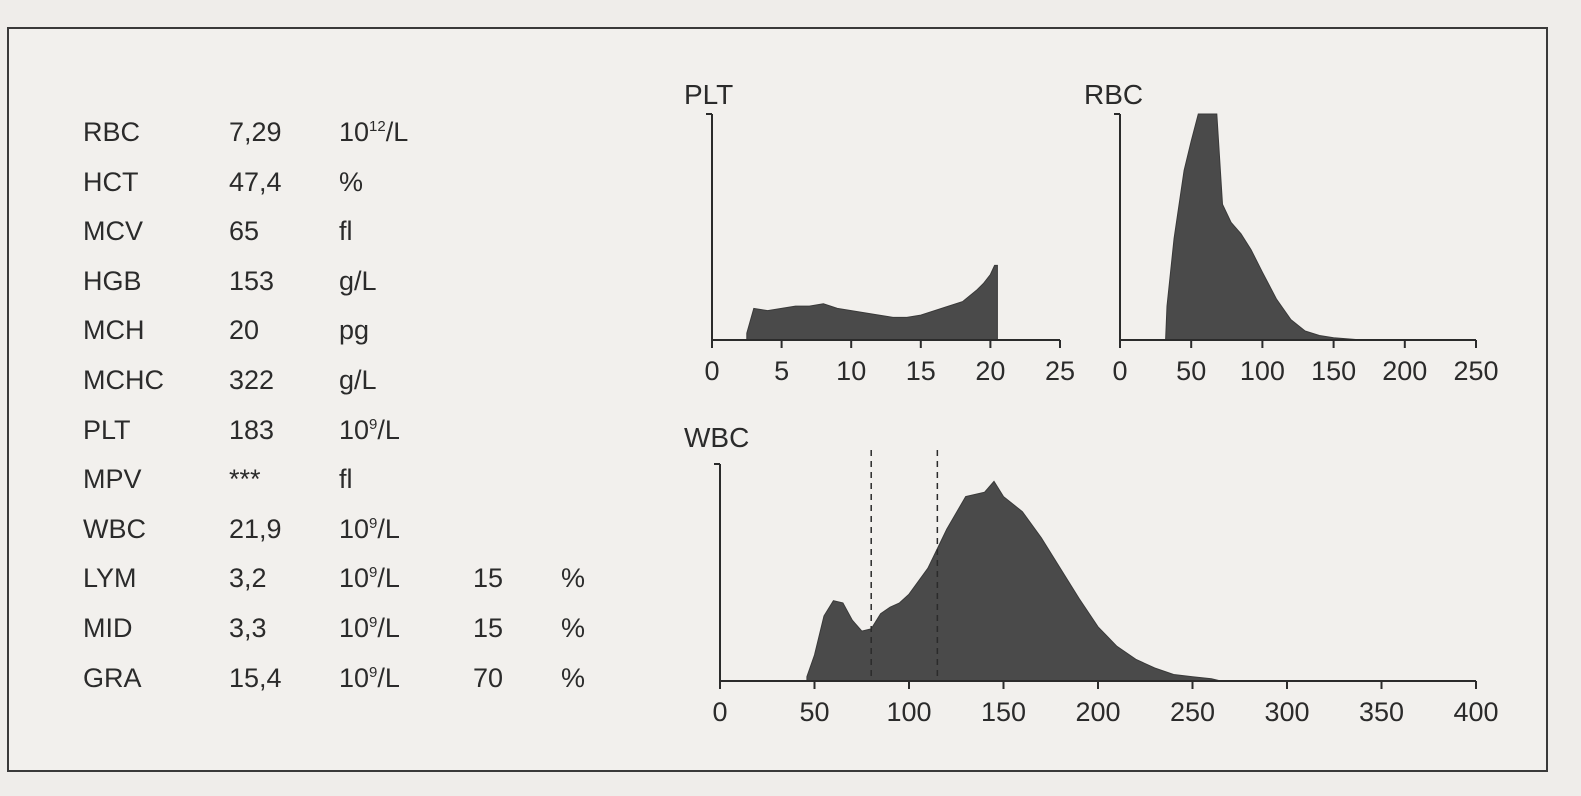 The width and height of the screenshot is (1581, 796). What do you see at coordinates (123, 380) in the screenshot?
I see `result-name: MCHC` at bounding box center [123, 380].